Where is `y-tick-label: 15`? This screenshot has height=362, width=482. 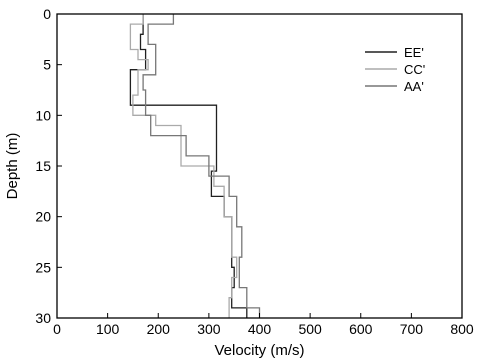 y-tick-label: 15 is located at coordinates (43, 166).